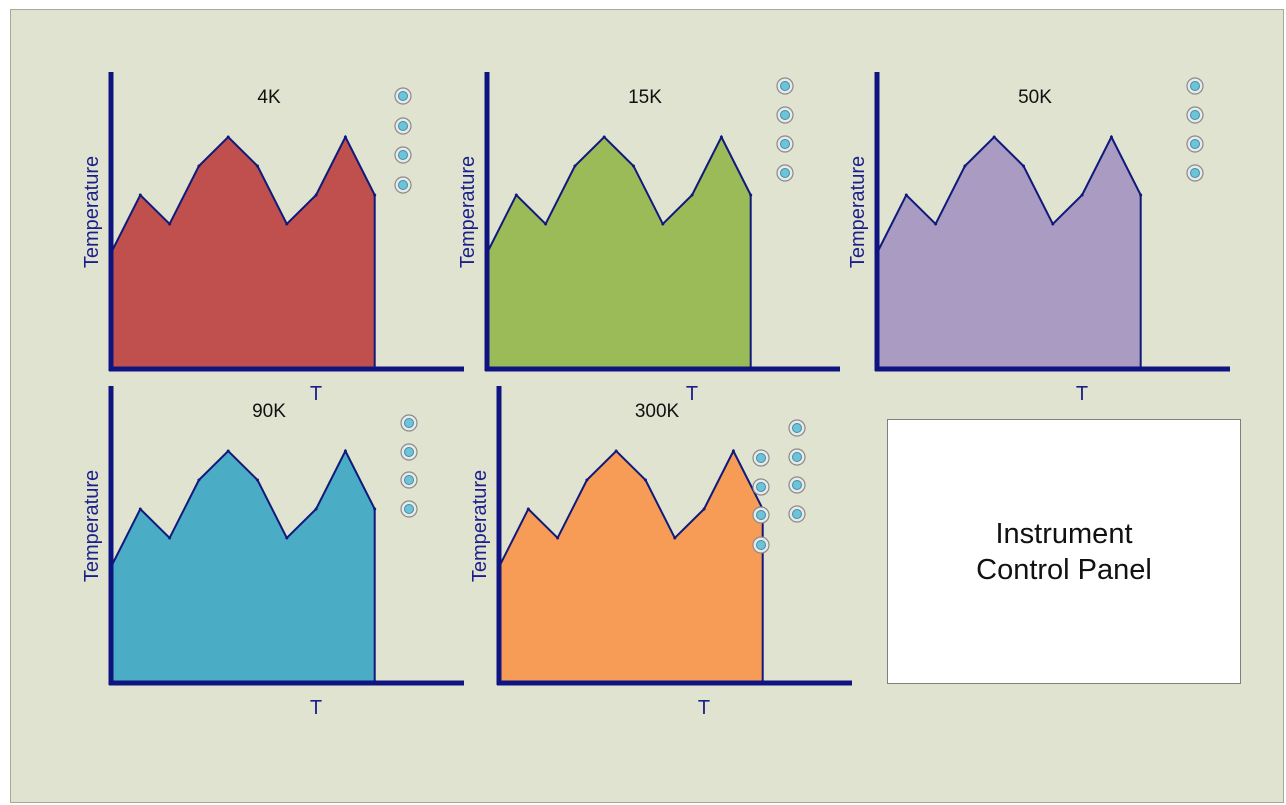  I want to click on chart-title: 15K, so click(645, 97).